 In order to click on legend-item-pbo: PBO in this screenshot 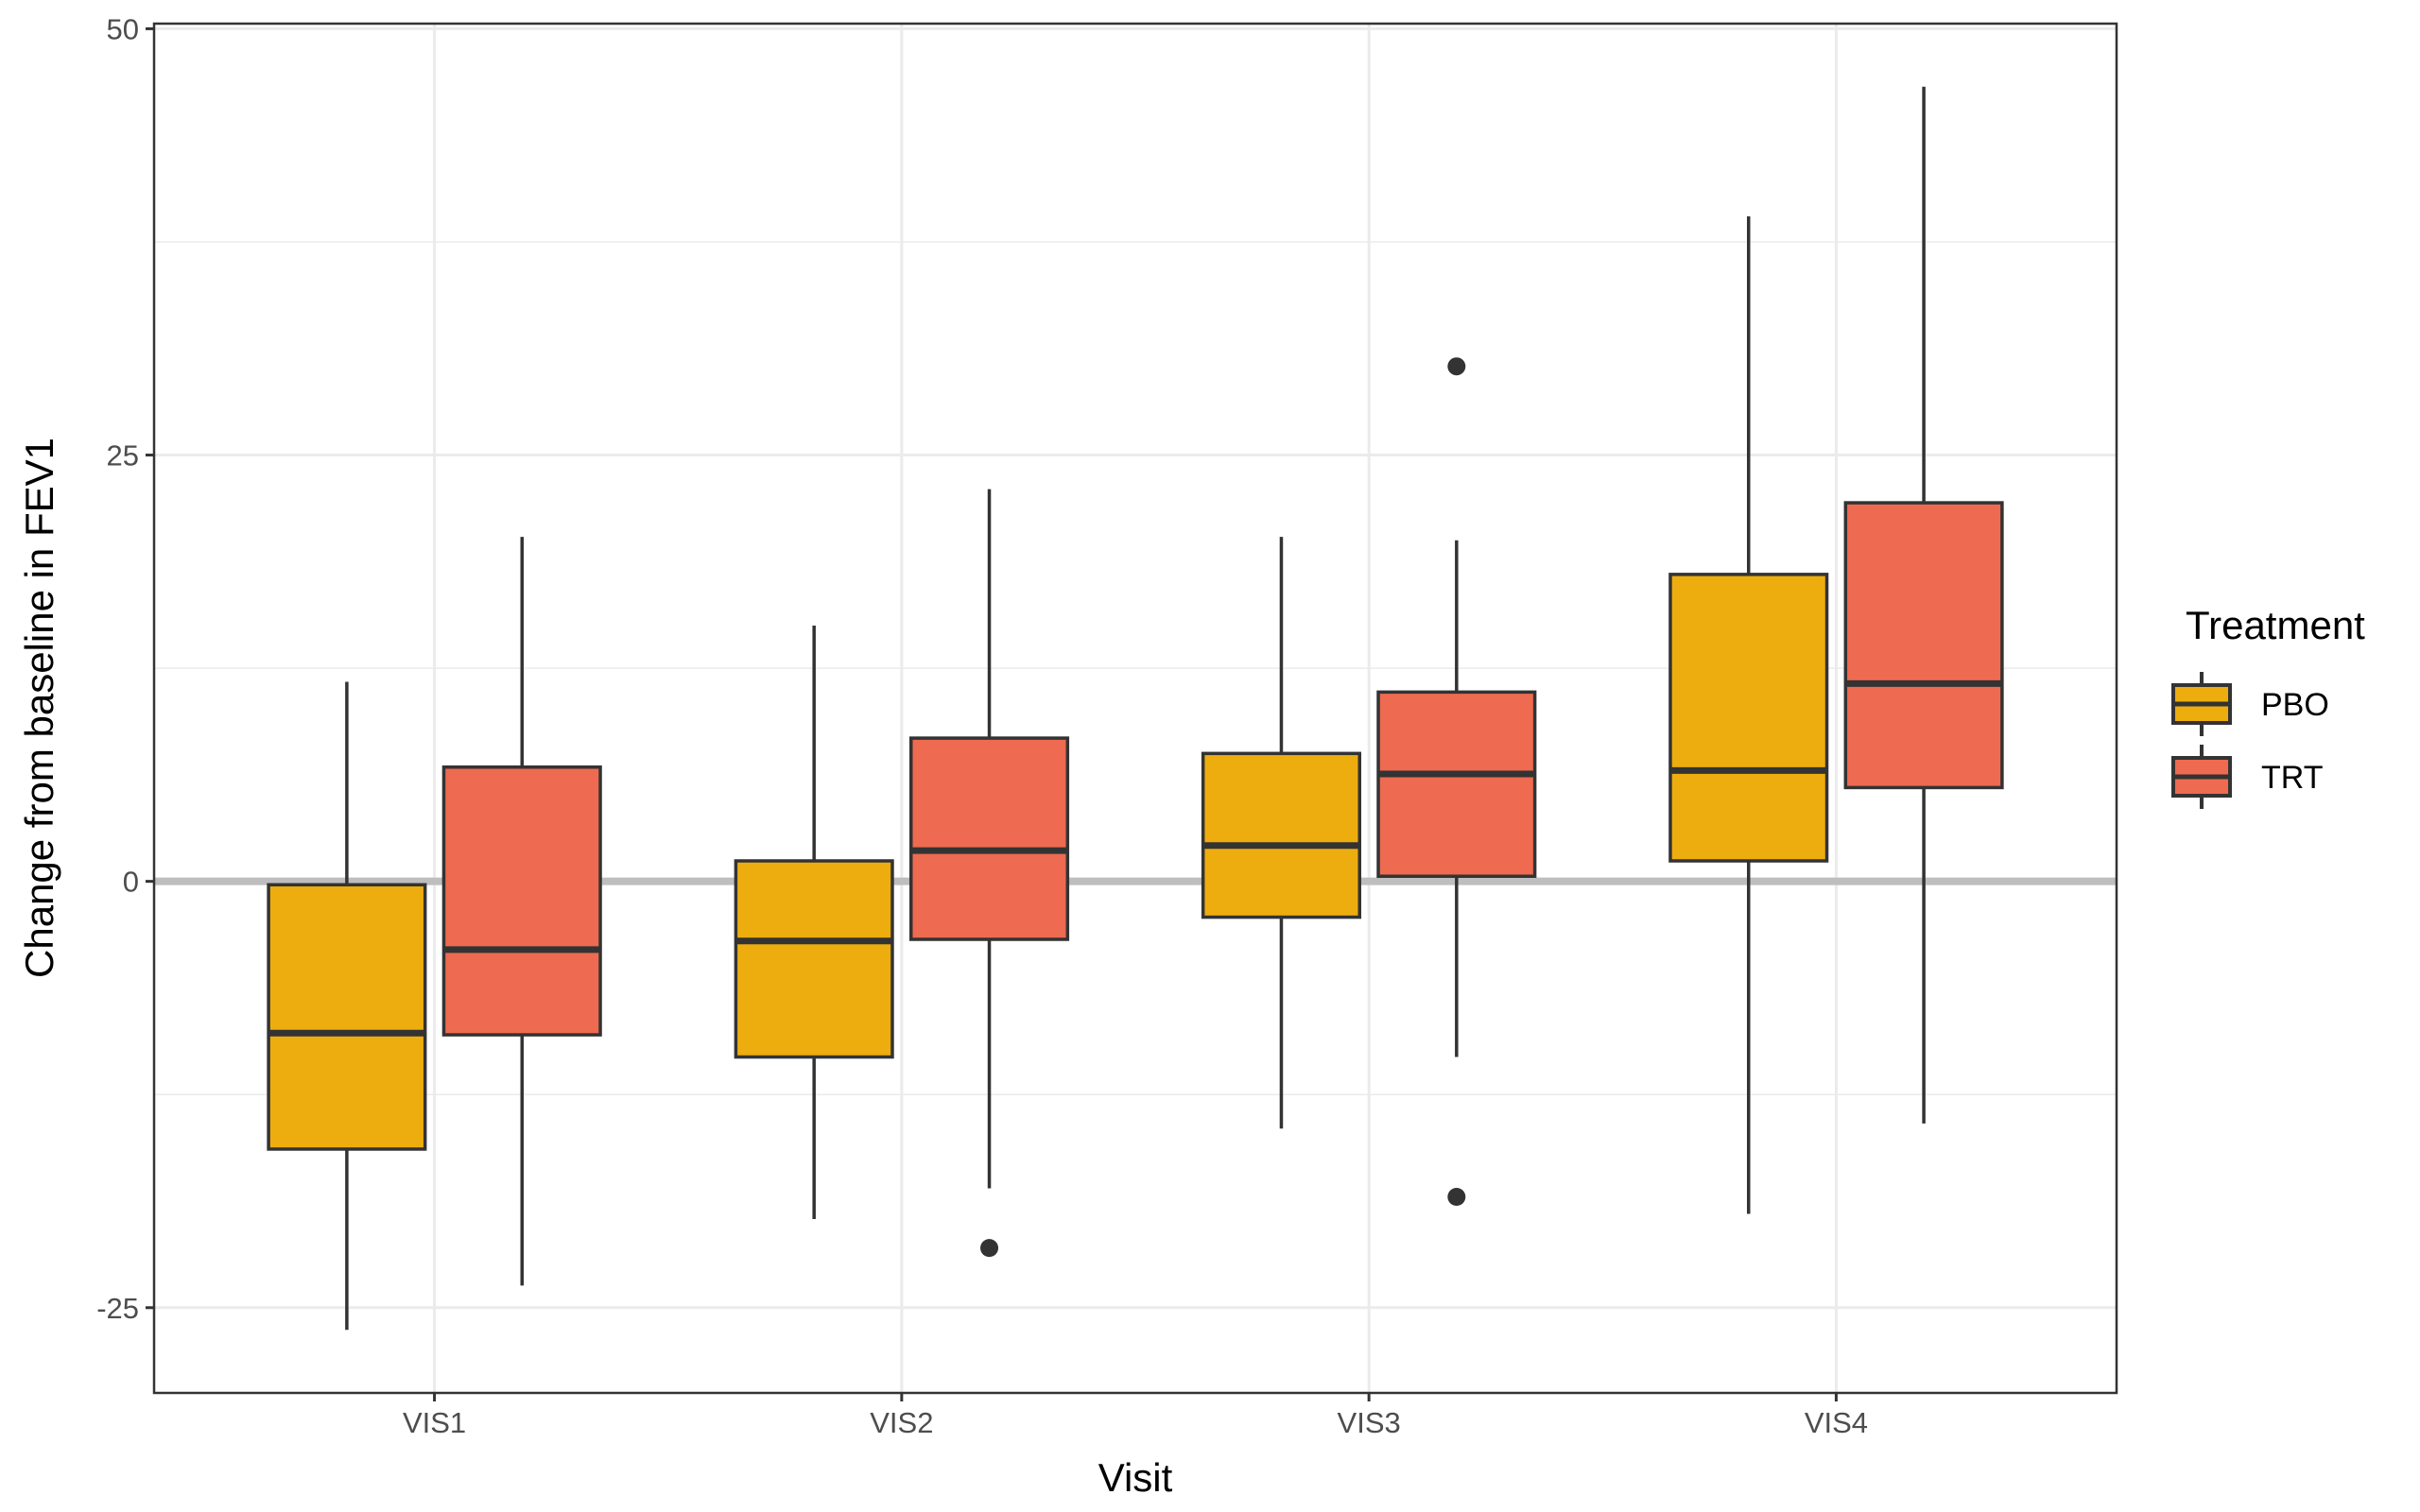, I will do `click(2250, 704)`.